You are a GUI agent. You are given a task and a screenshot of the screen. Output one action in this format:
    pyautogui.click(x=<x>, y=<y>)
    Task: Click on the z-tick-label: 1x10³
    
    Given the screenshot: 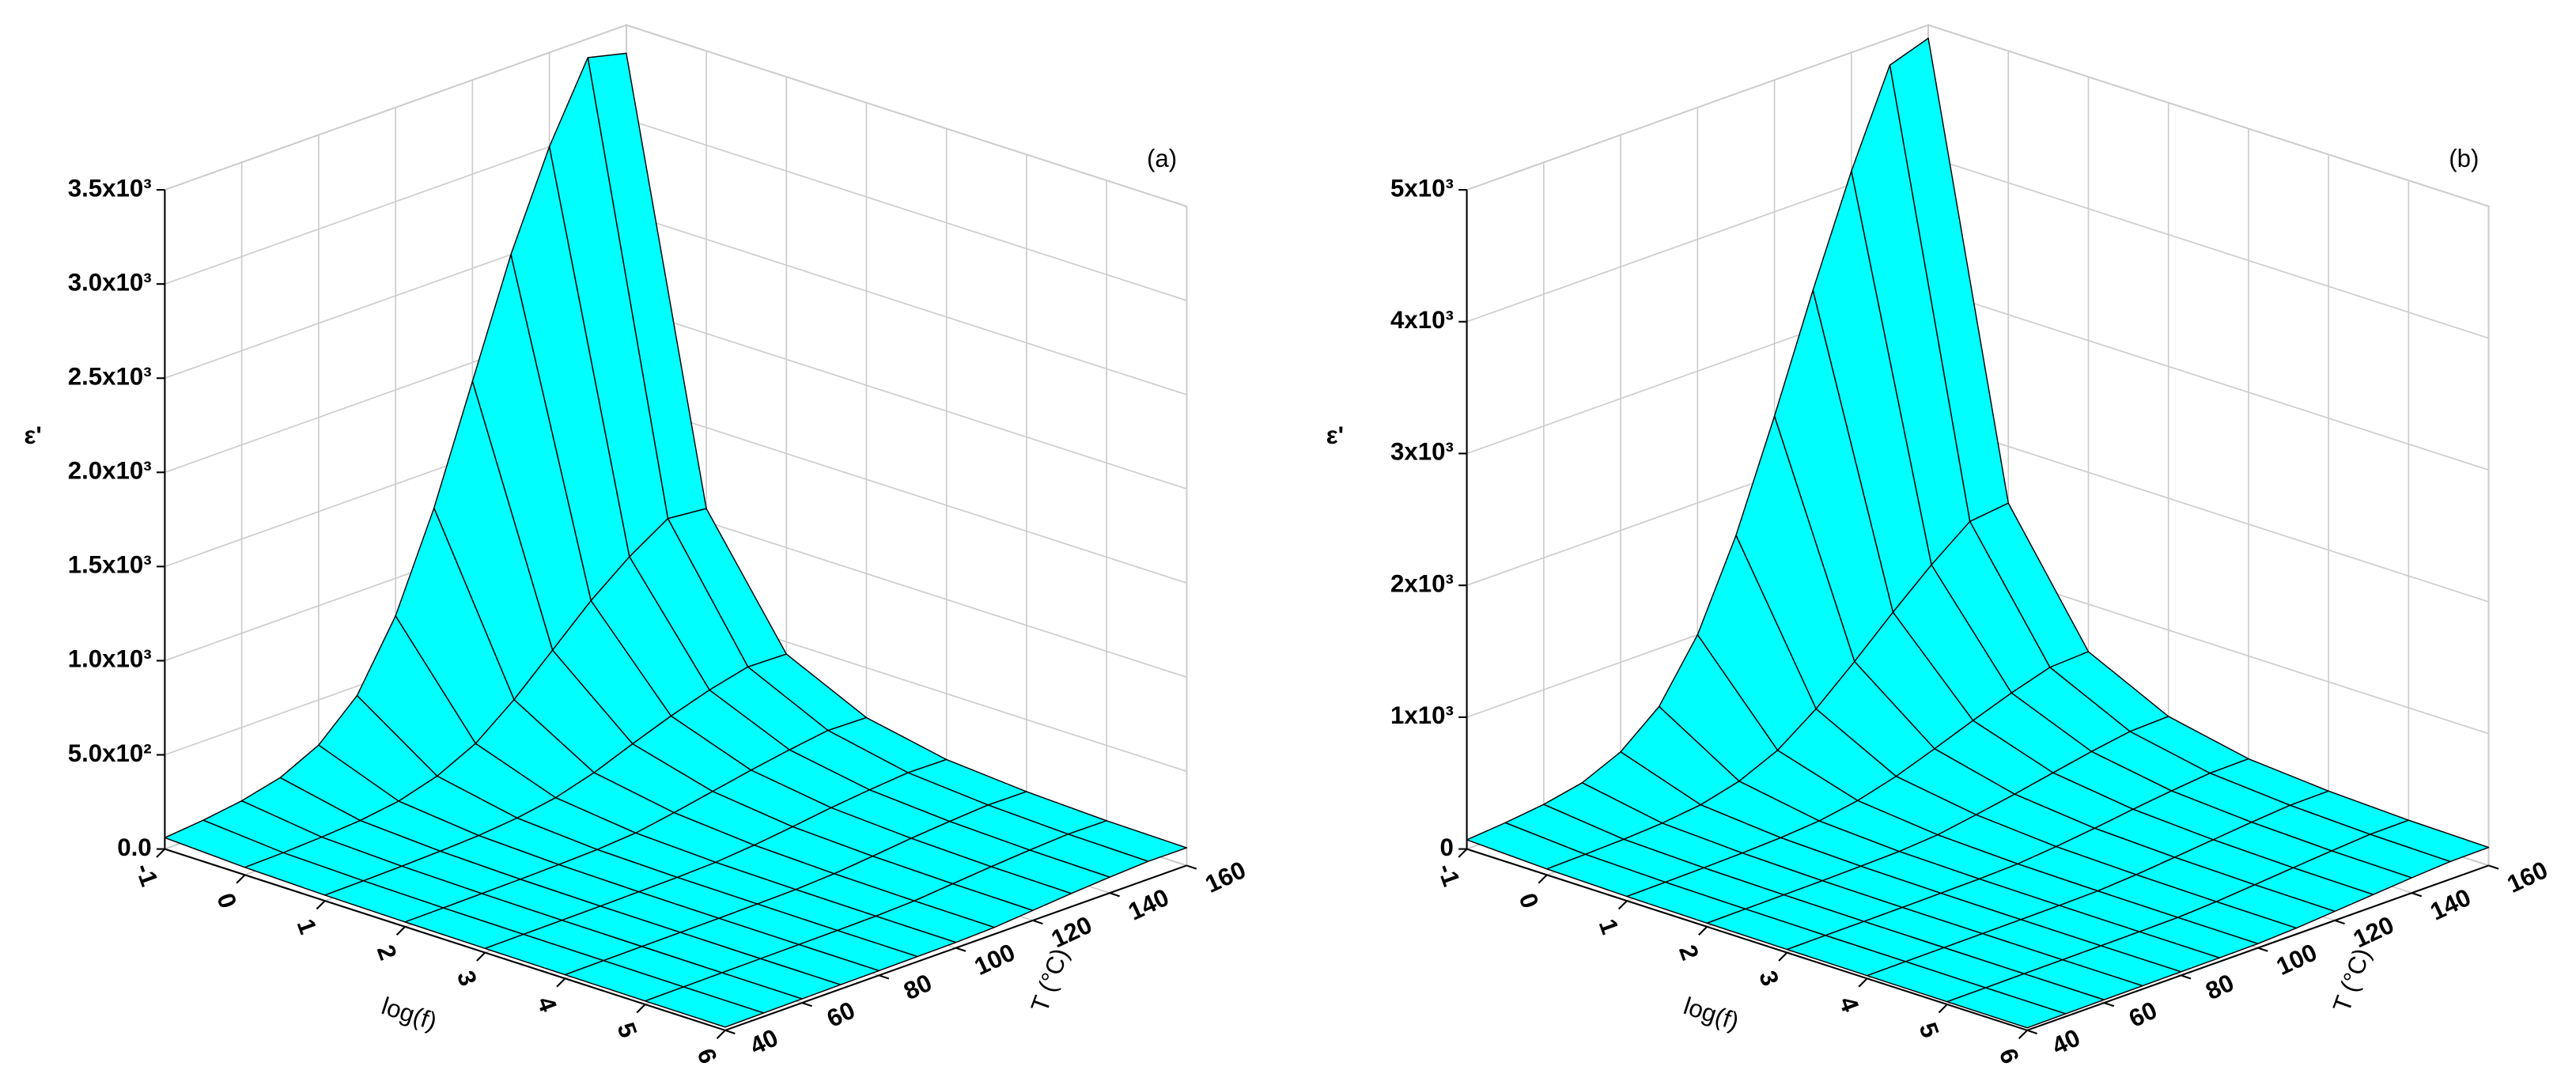 What is the action you would take?
    pyautogui.click(x=1422, y=715)
    